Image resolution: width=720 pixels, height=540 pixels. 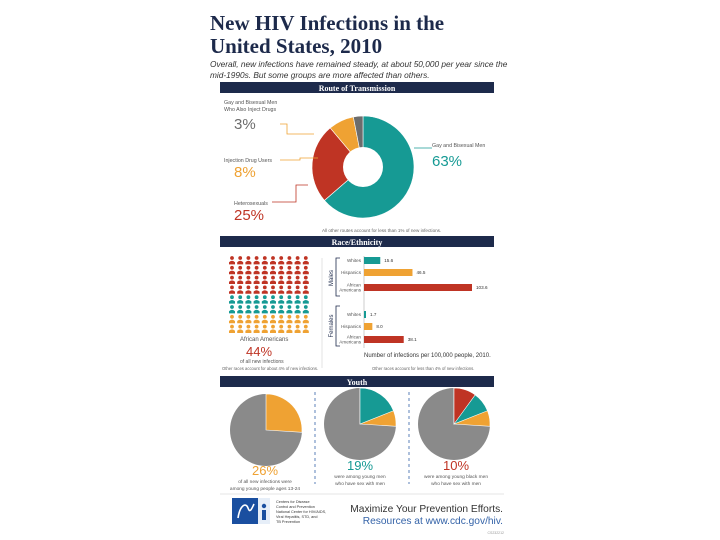 What do you see at coordinates (360, 465) in the screenshot?
I see `youth-pct-2: 19%` at bounding box center [360, 465].